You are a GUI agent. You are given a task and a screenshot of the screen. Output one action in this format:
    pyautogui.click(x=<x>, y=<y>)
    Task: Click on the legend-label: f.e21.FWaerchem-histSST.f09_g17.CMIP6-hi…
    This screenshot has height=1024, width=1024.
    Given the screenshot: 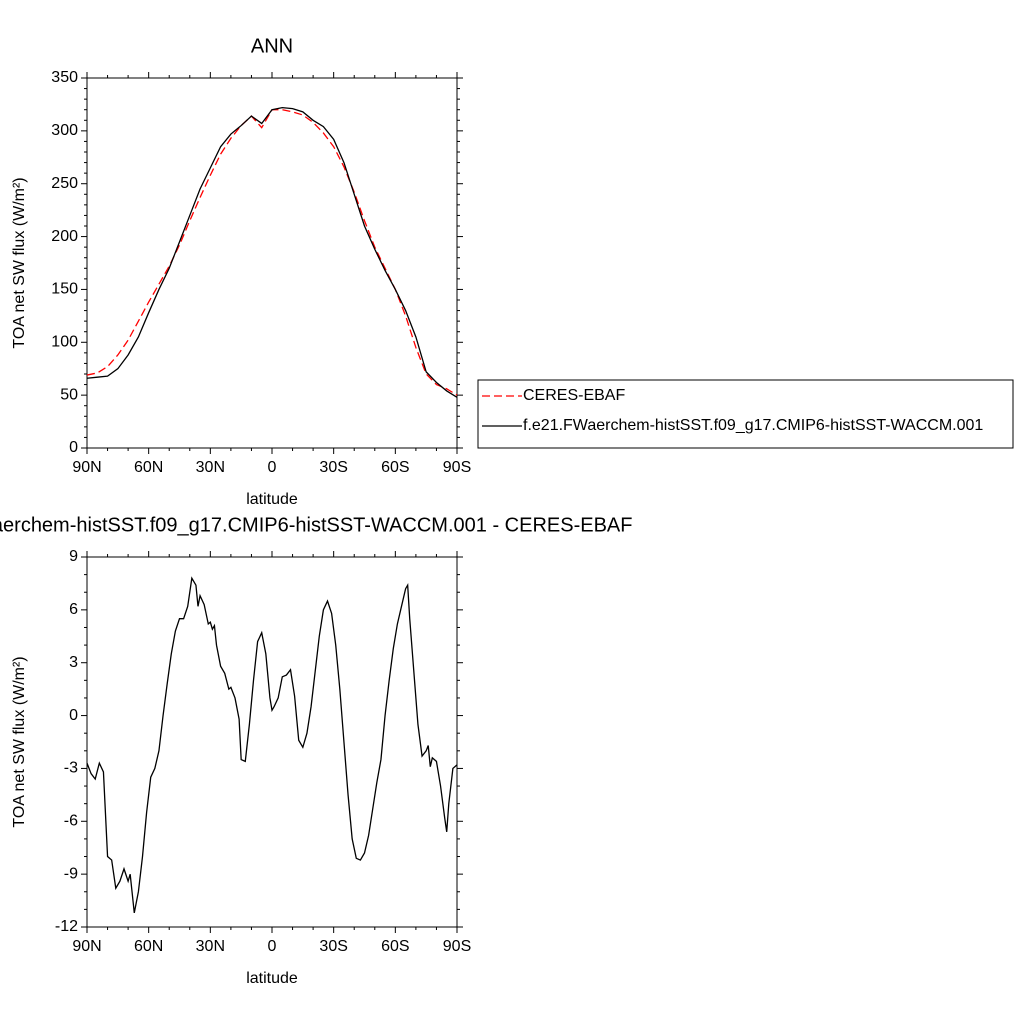 What is the action you would take?
    pyautogui.click(x=753, y=425)
    